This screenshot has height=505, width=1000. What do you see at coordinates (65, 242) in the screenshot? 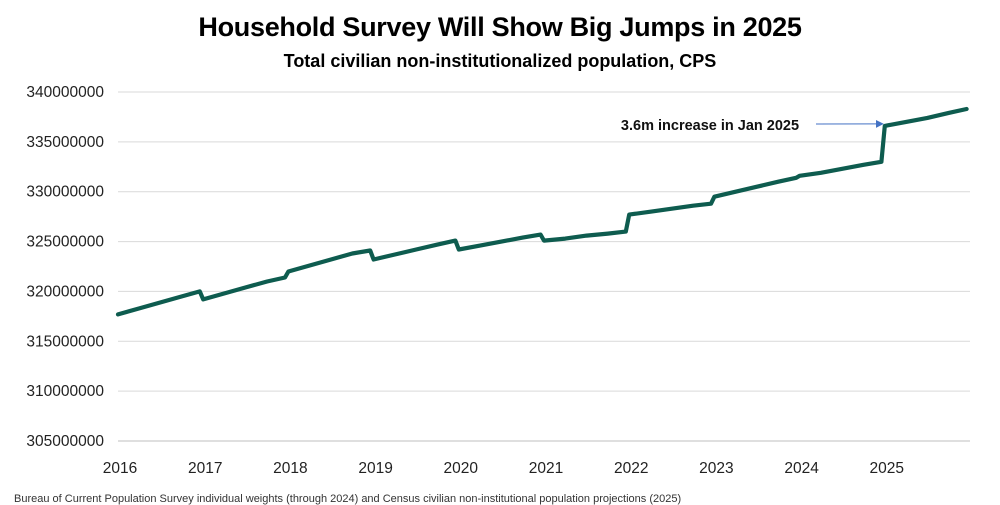
I see `y-tick-label: 325000000` at bounding box center [65, 242].